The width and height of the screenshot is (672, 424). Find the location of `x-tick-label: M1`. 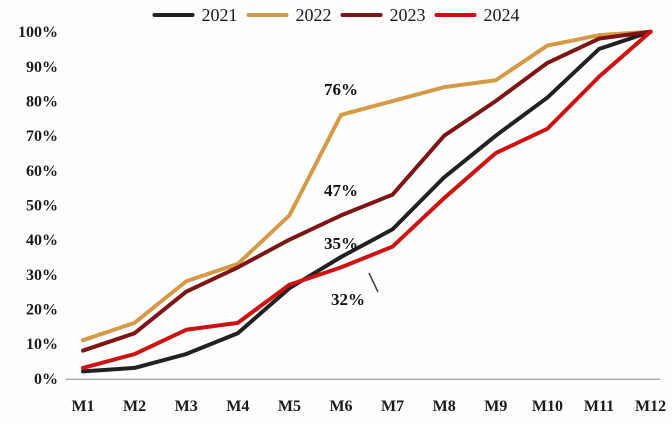

x-tick-label: M1 is located at coordinates (82, 406).